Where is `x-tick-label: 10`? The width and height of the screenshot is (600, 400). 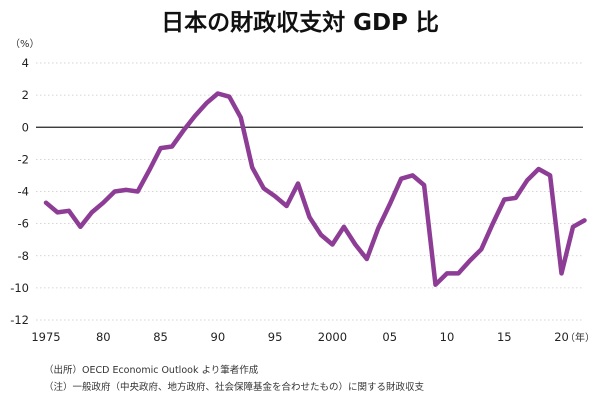 x-tick-label: 10 is located at coordinates (447, 337).